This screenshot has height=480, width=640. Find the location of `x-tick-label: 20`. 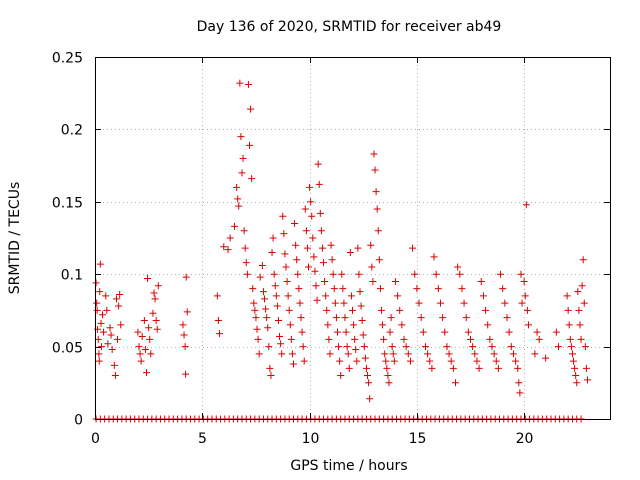

x-tick-label: 20 is located at coordinates (525, 439).